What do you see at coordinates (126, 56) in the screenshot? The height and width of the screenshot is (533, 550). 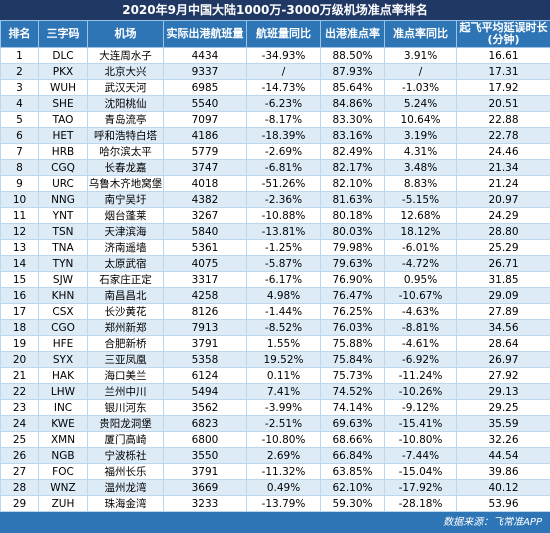 I see `cell: 大连周水子` at bounding box center [126, 56].